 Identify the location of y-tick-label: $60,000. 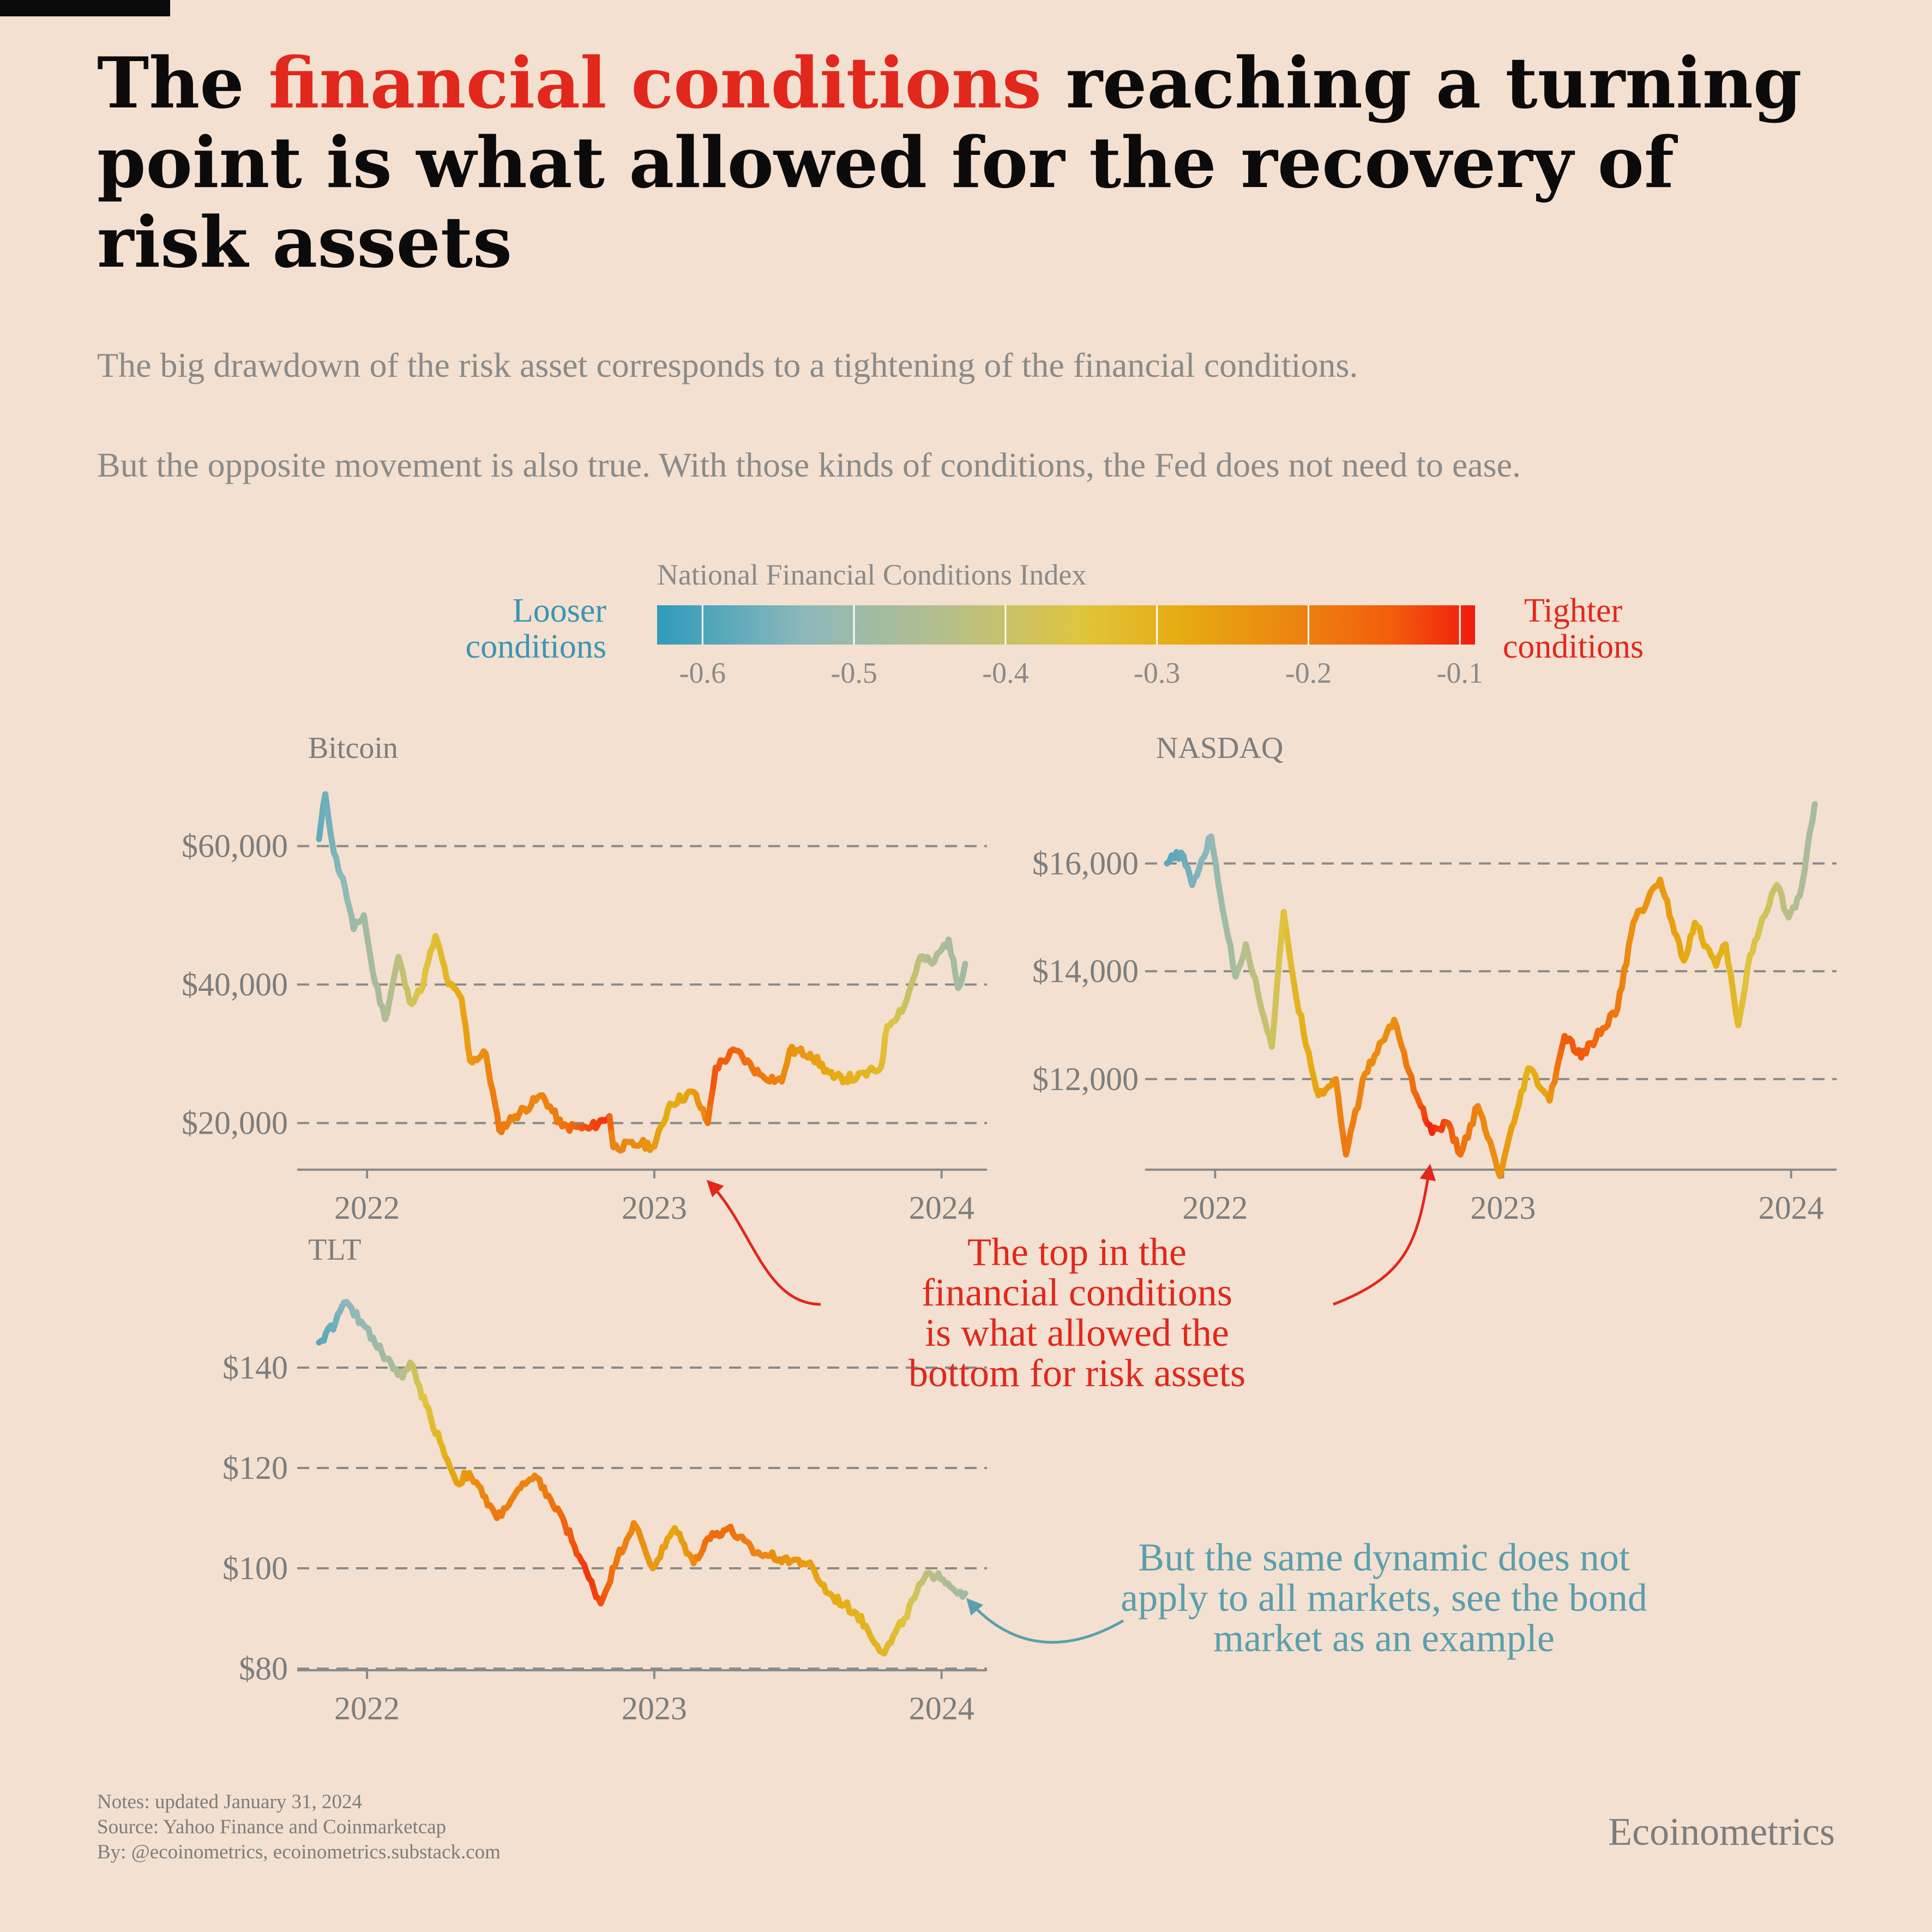
(235, 846).